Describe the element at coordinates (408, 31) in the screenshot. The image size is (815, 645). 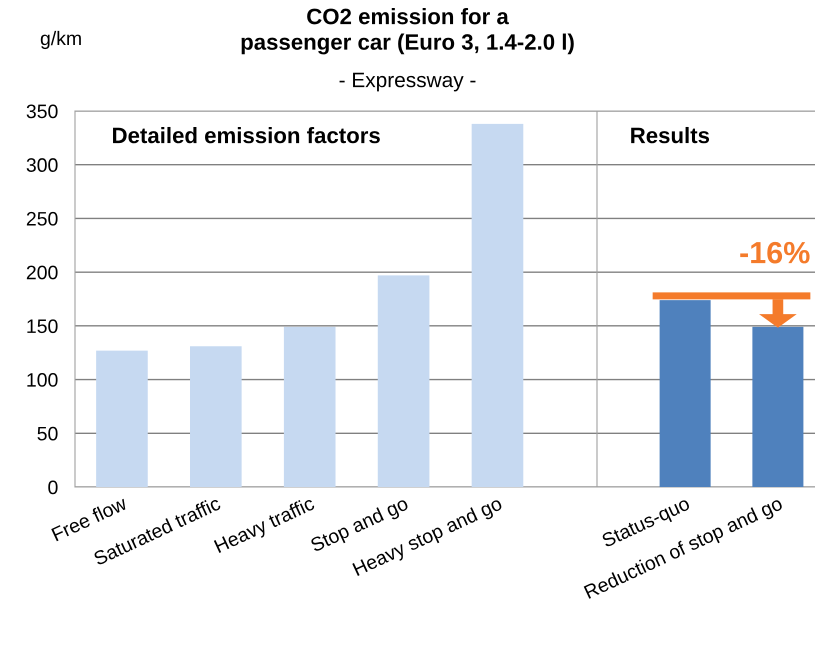
I see `chart-title: CO2 emission for a passenger car (Euro 3, 1.4-2.0 l)` at that location.